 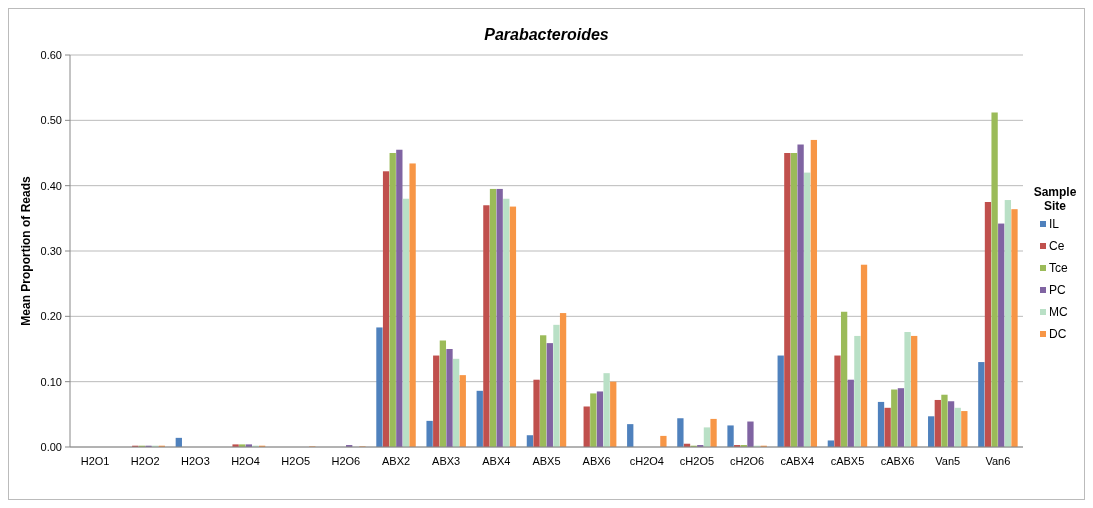 I want to click on y-tick-label: 0.60, so click(x=51, y=54).